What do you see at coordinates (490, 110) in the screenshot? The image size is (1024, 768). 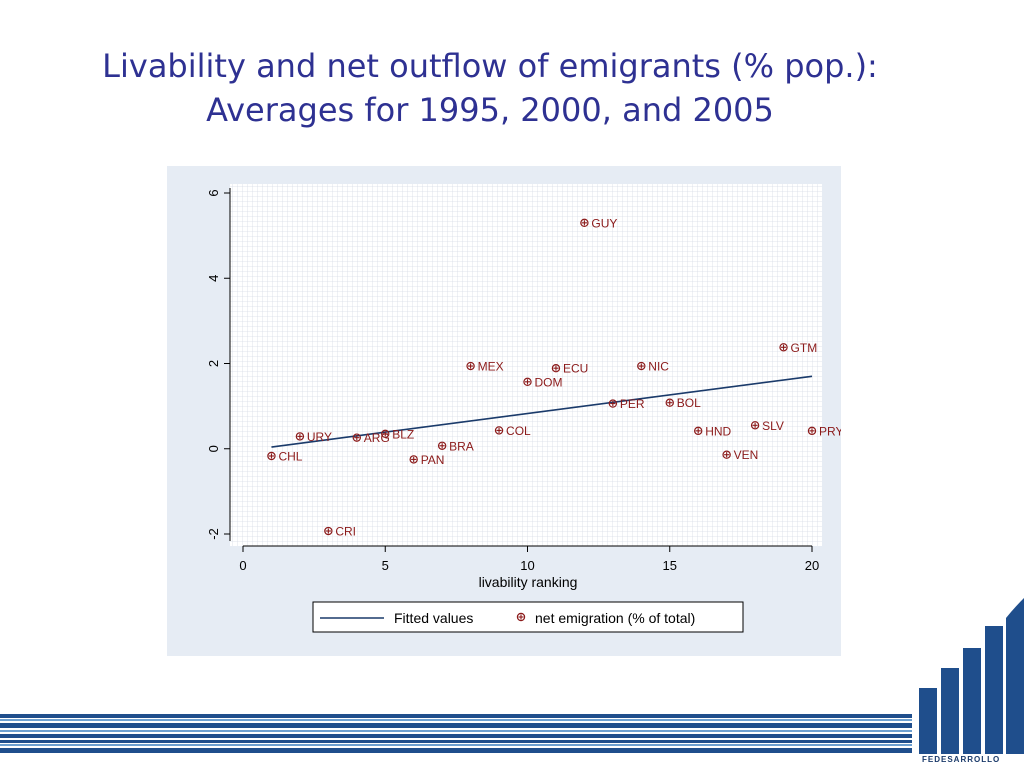 I see `slide-title-line-2: Averages for 1995, 2000, and 2005` at bounding box center [490, 110].